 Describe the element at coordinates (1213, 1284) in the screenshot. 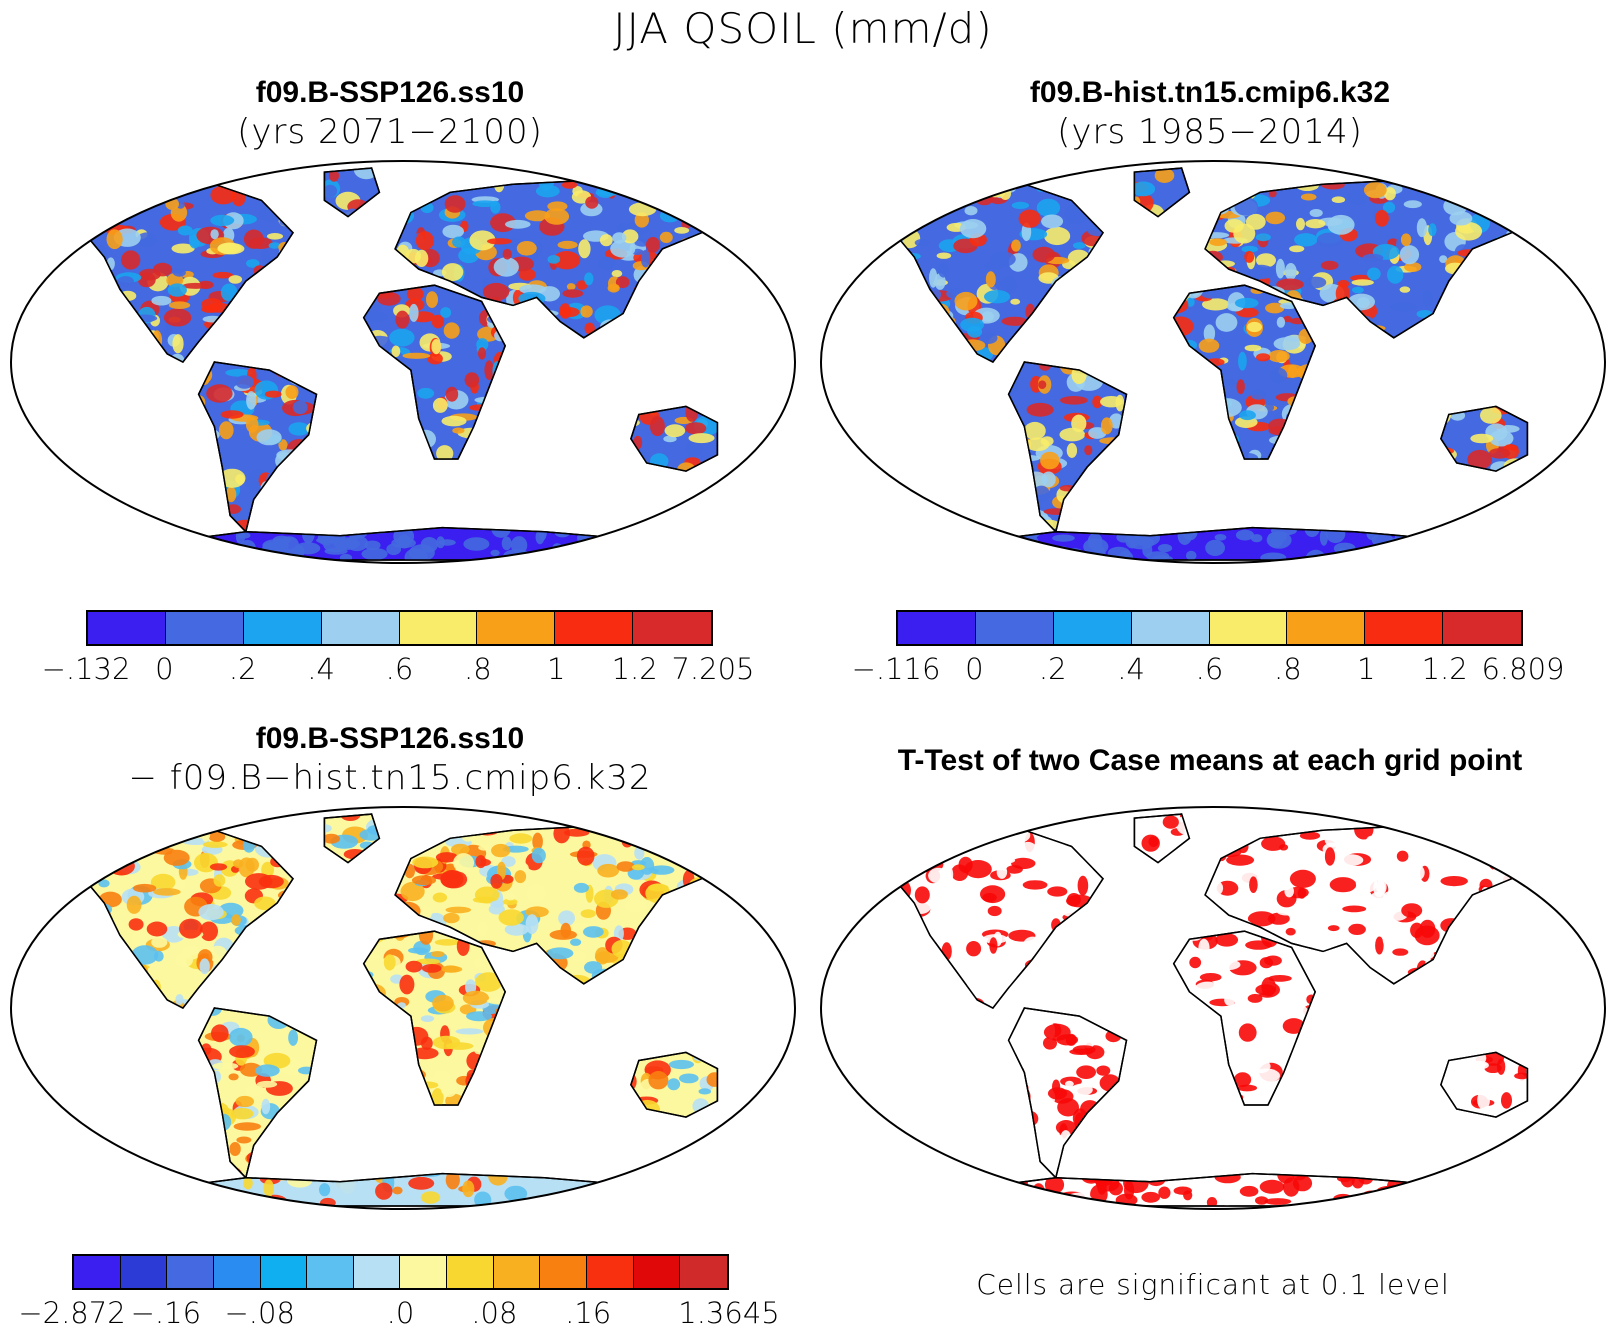

I see `panel-4-note: Cells are significant at 0.1 level` at that location.